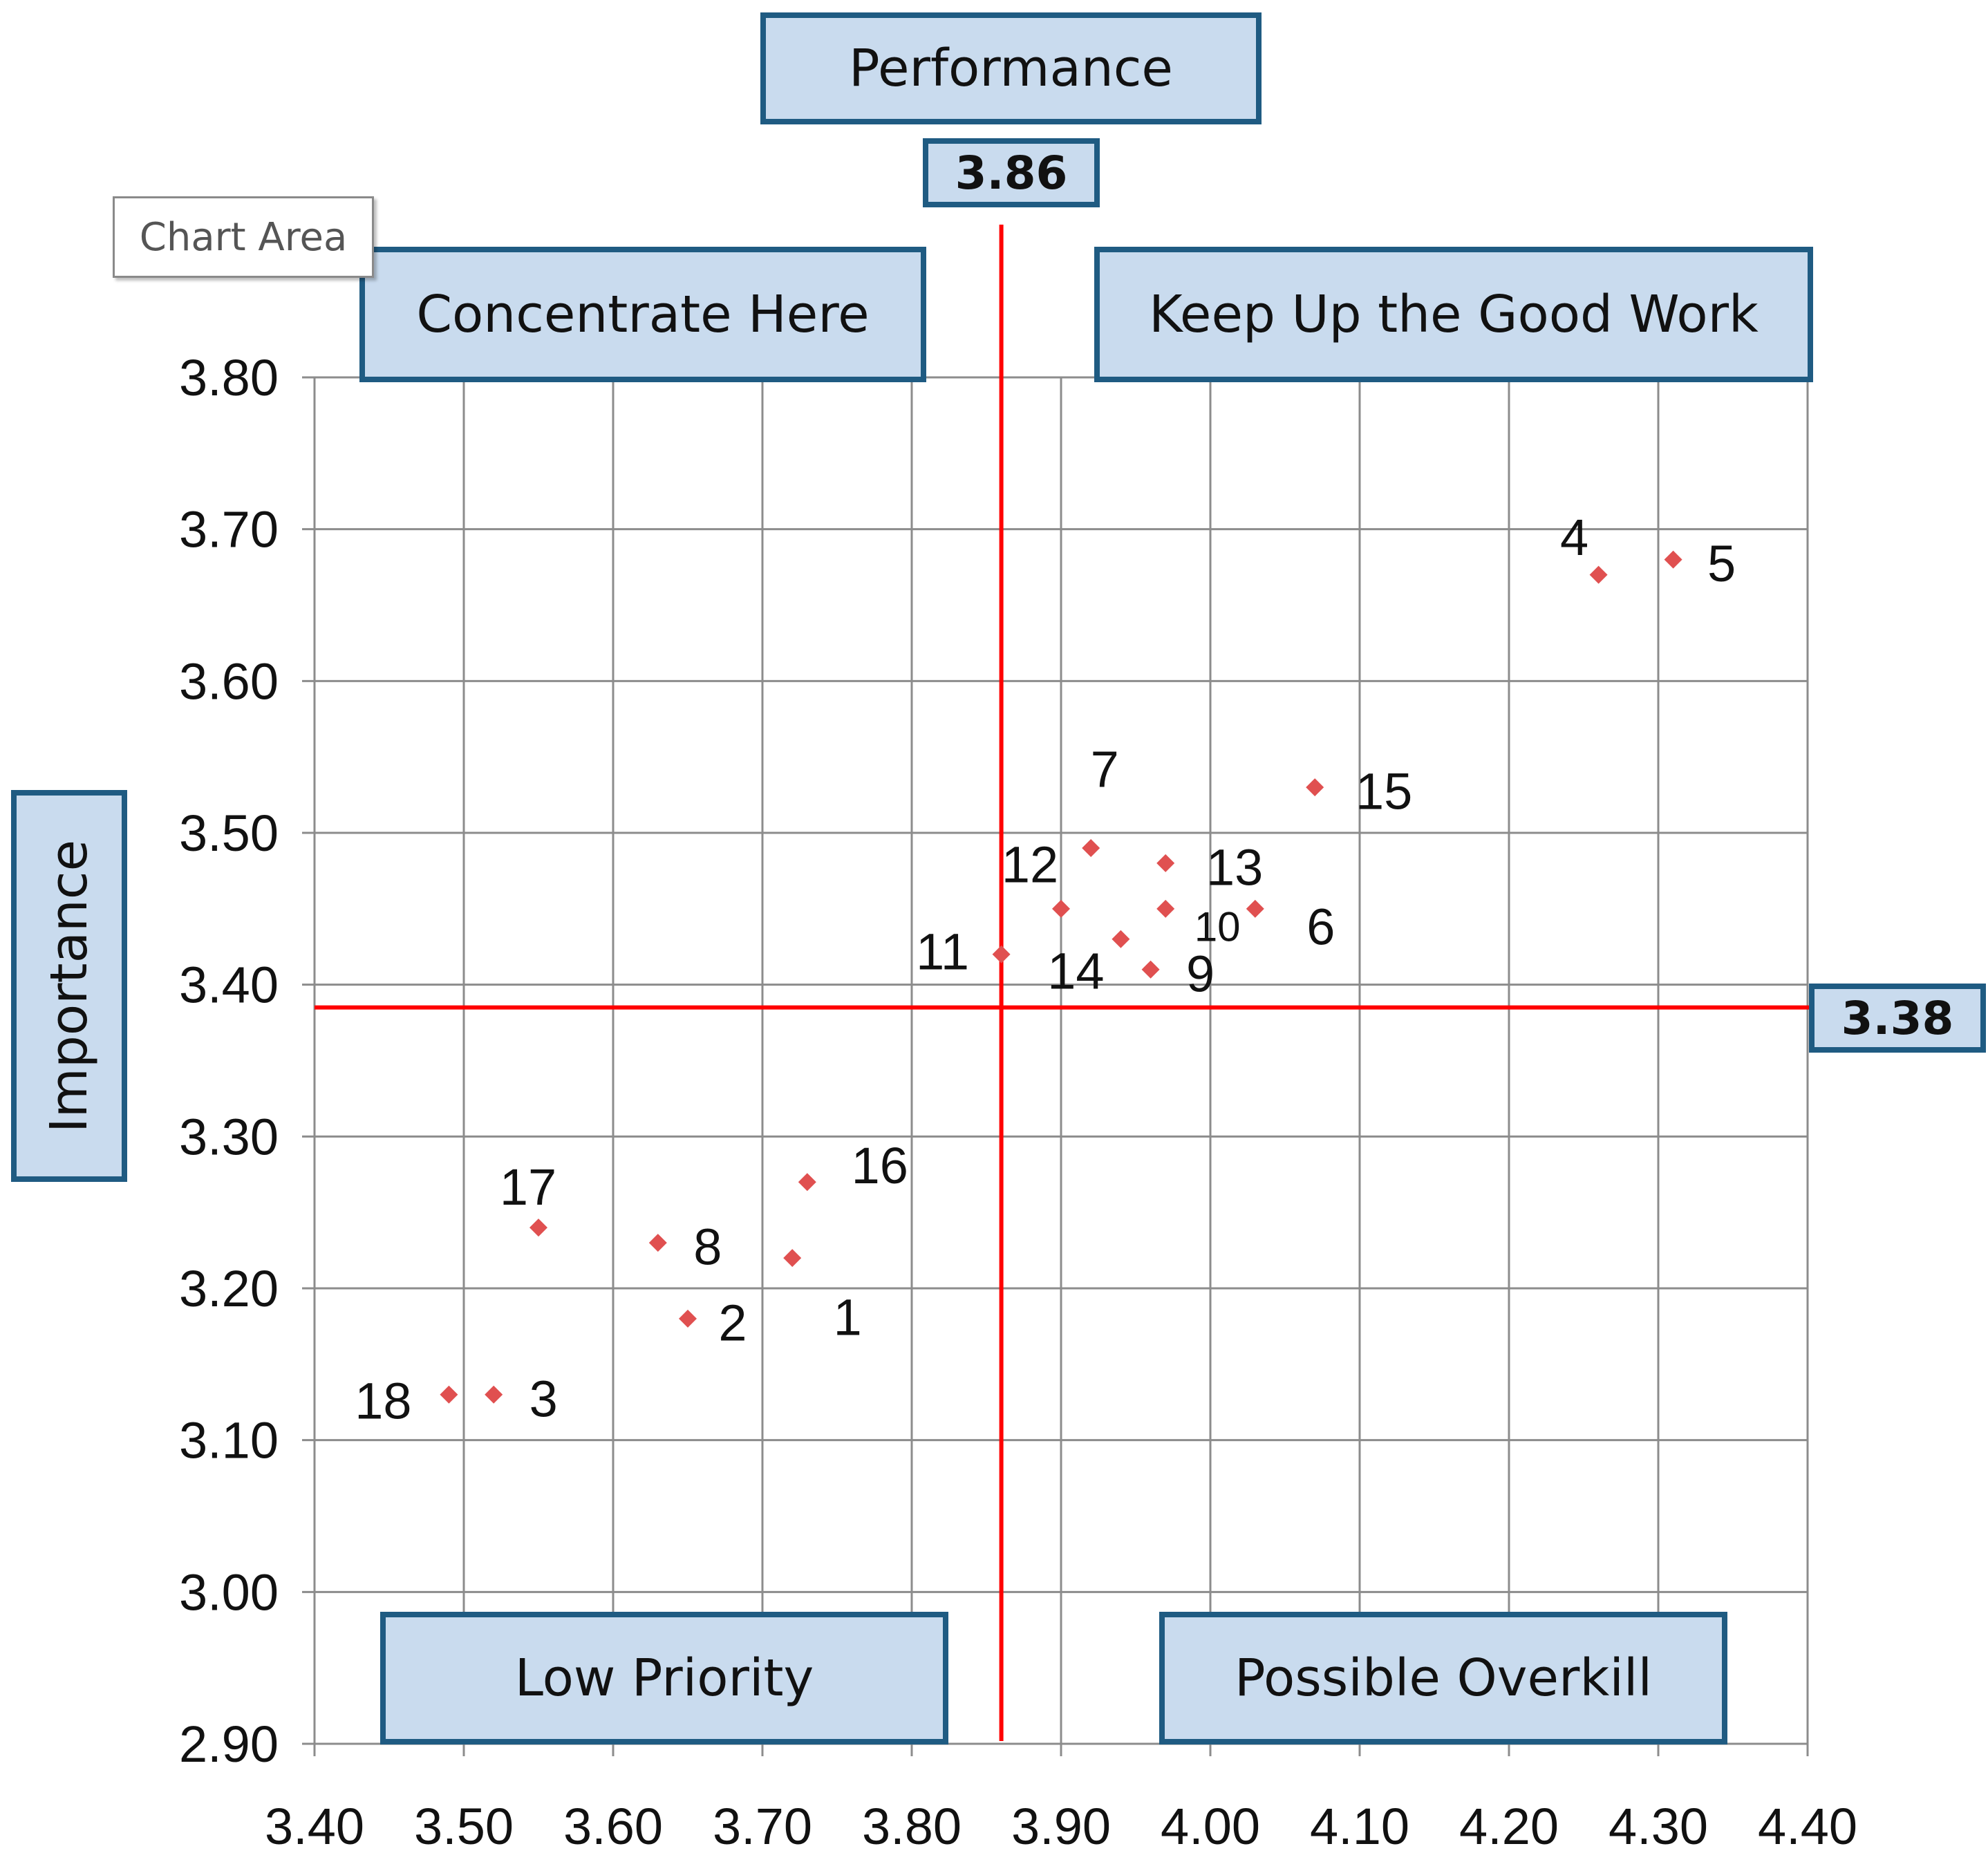 The height and width of the screenshot is (1853, 1988). What do you see at coordinates (613, 1825) in the screenshot?
I see `x-tick-label: 3.60` at bounding box center [613, 1825].